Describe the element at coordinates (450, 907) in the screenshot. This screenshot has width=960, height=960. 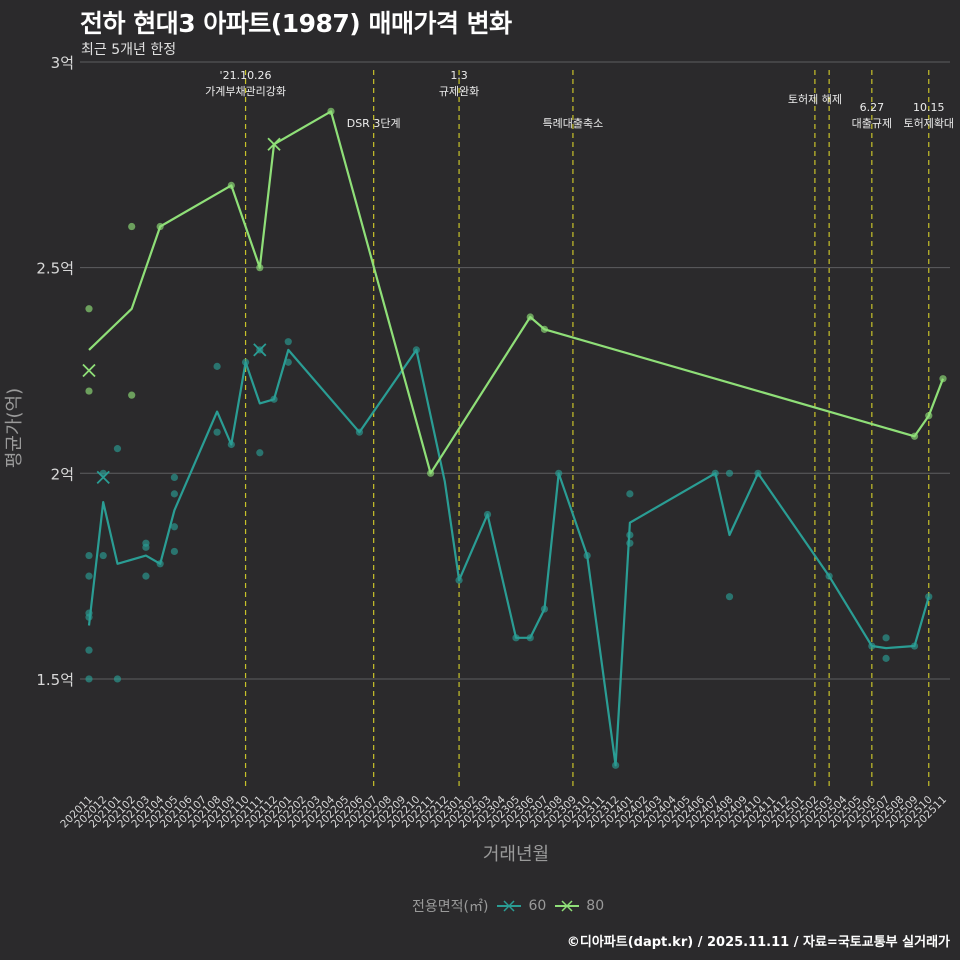
I see `legend-title: 전용면적(㎡)` at that location.